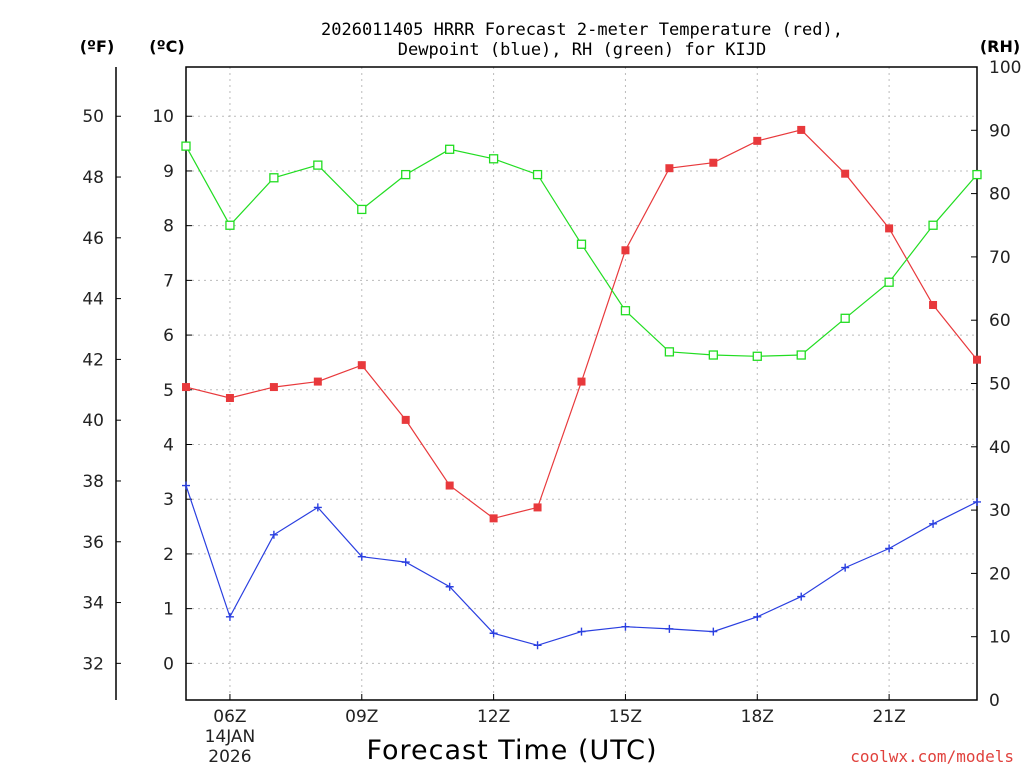 This screenshot has height=768, width=1024. Describe the element at coordinates (1005, 68) in the screenshot. I see `y-tick-rh: 100` at that location.